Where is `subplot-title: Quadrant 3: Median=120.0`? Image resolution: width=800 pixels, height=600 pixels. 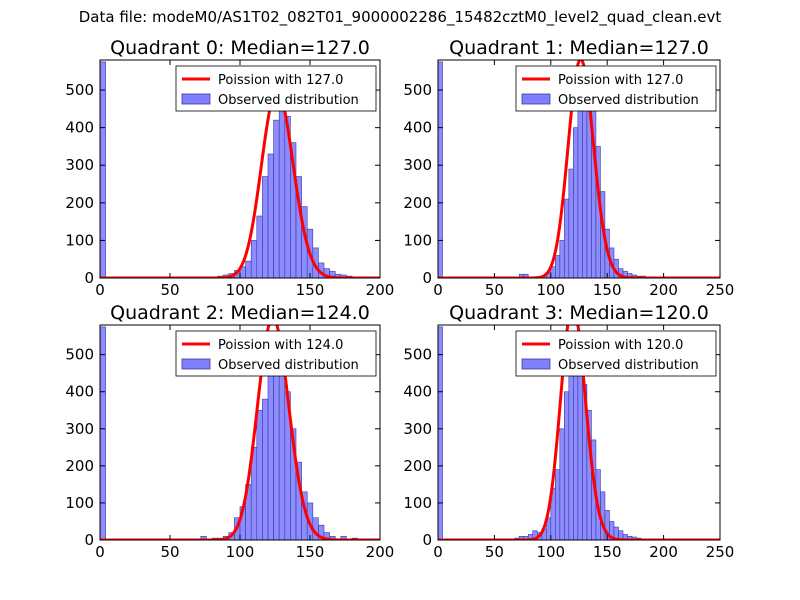 subplot-title: Quadrant 3: Median=120.0 is located at coordinates (579, 313).